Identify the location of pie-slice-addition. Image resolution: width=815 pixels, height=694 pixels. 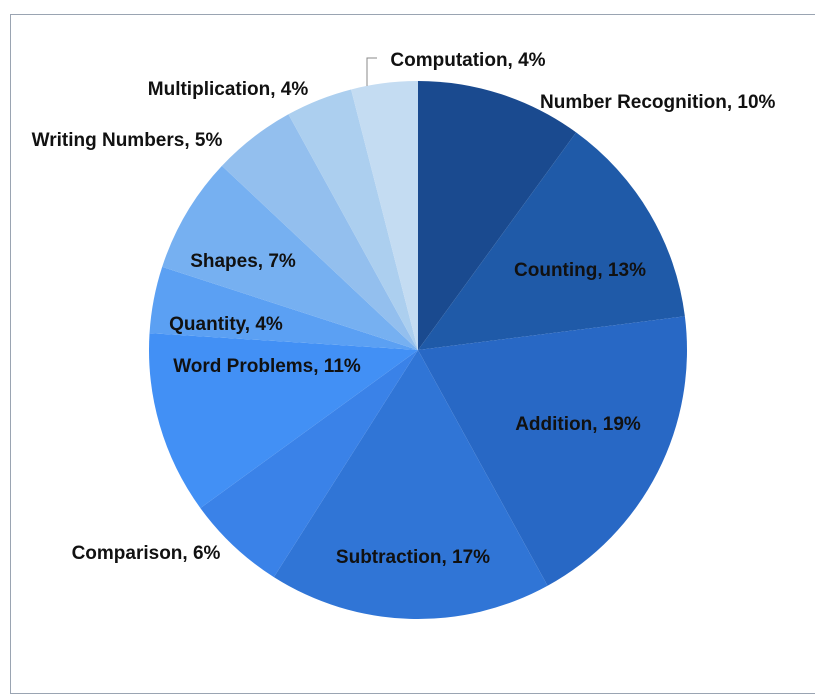
(553, 451).